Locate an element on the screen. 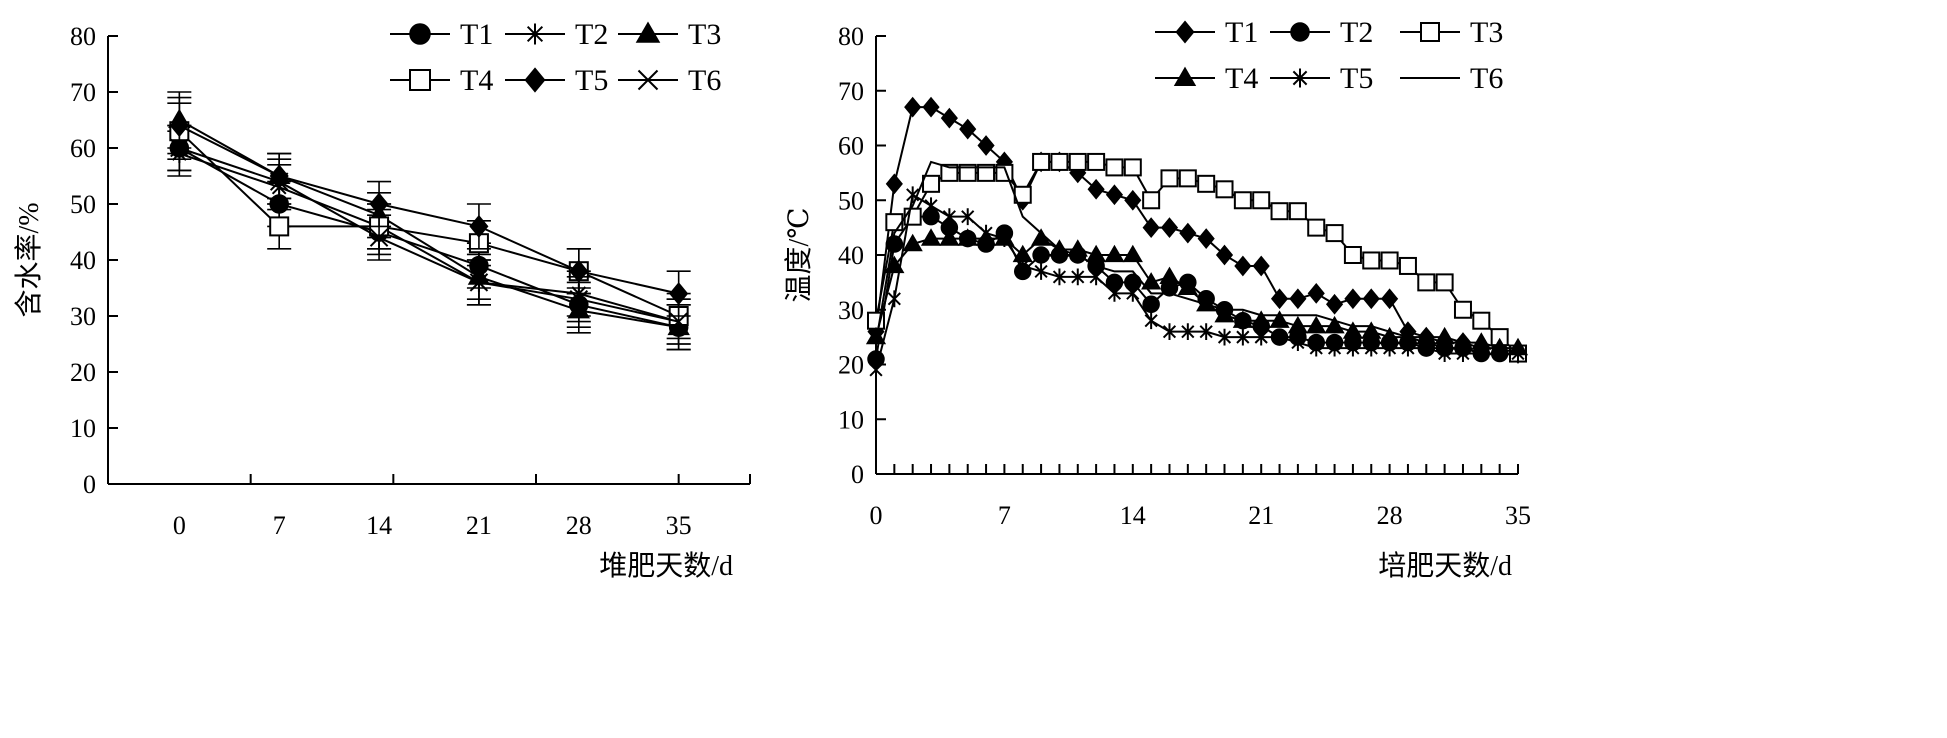 The width and height of the screenshot is (1947, 738). series-T6 is located at coordinates (429, 234).